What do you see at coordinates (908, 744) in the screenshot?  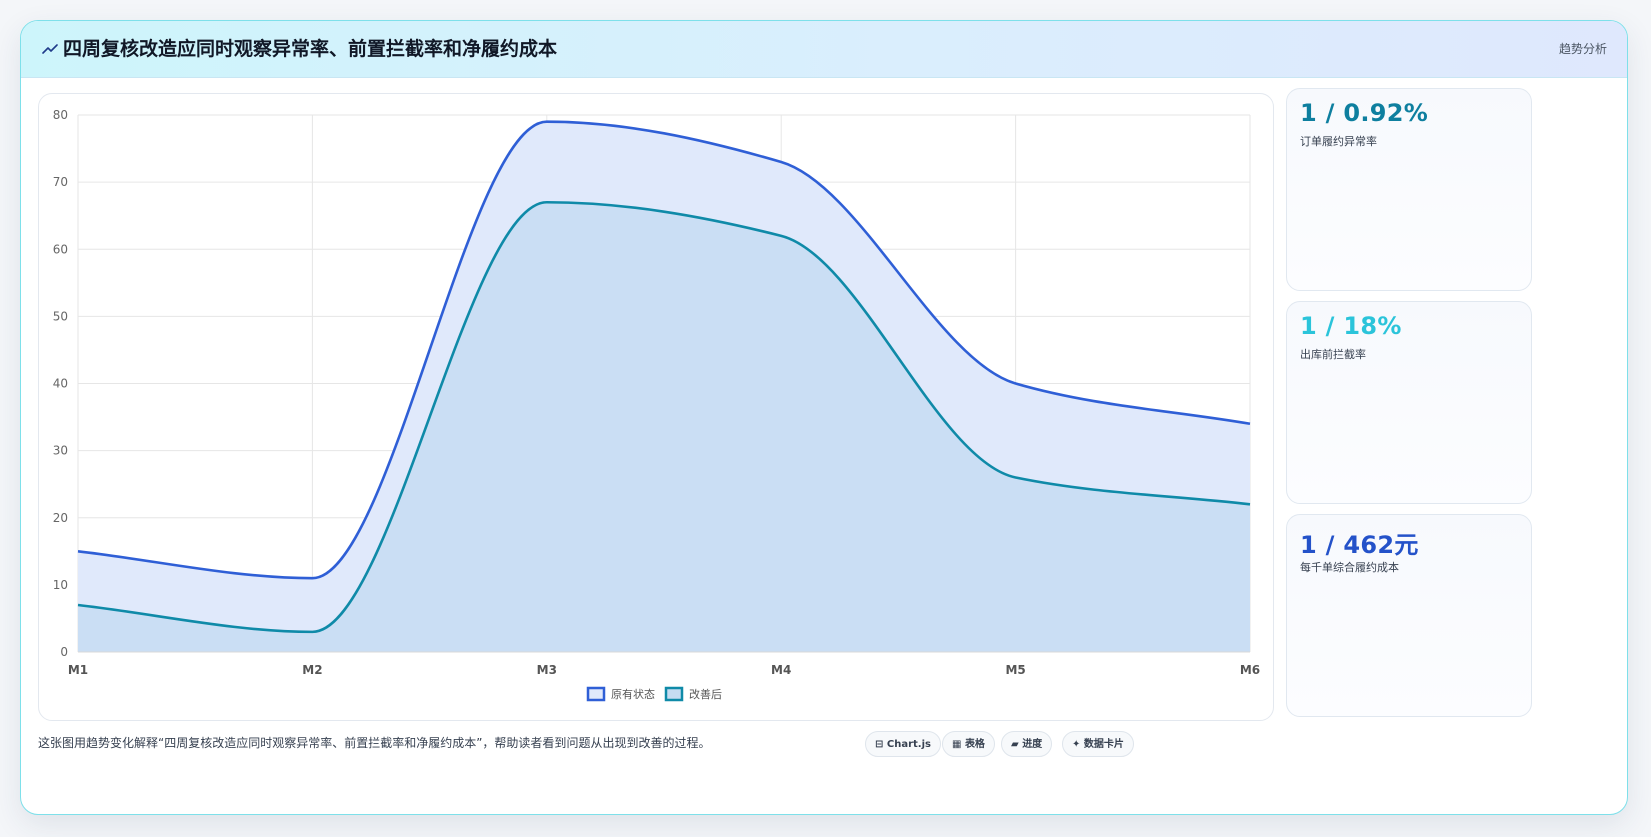 I see `chip-label: Chart.js` at bounding box center [908, 744].